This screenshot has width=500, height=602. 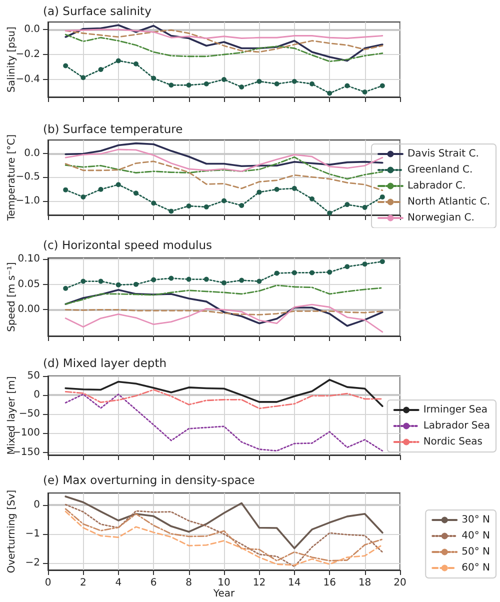 What do you see at coordinates (12, 178) in the screenshot?
I see `y-axis-title: Temperature [°C]` at bounding box center [12, 178].